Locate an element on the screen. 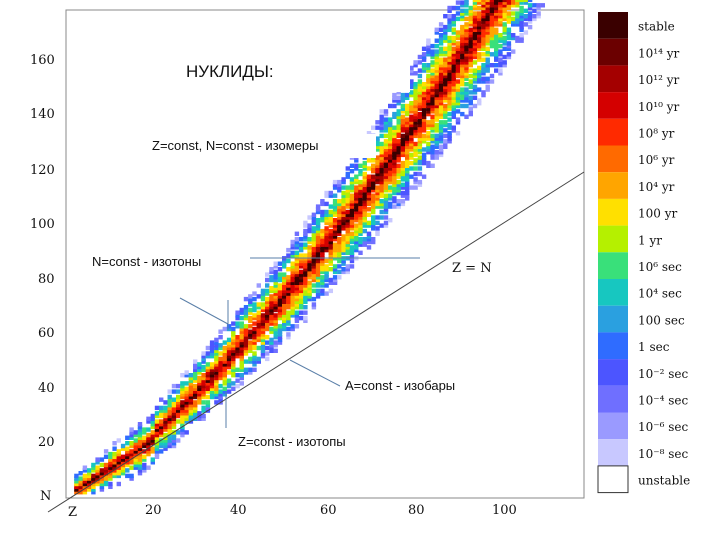  legend-label: 10⁻⁴ sec is located at coordinates (663, 400).